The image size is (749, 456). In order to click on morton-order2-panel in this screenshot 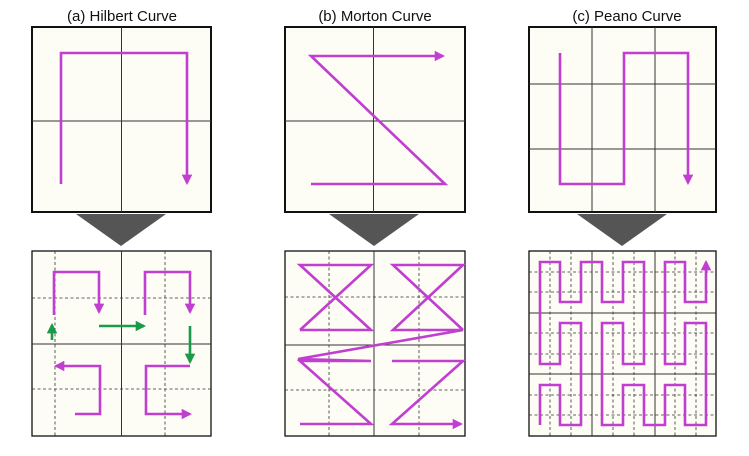, I will do `click(375, 343)`.